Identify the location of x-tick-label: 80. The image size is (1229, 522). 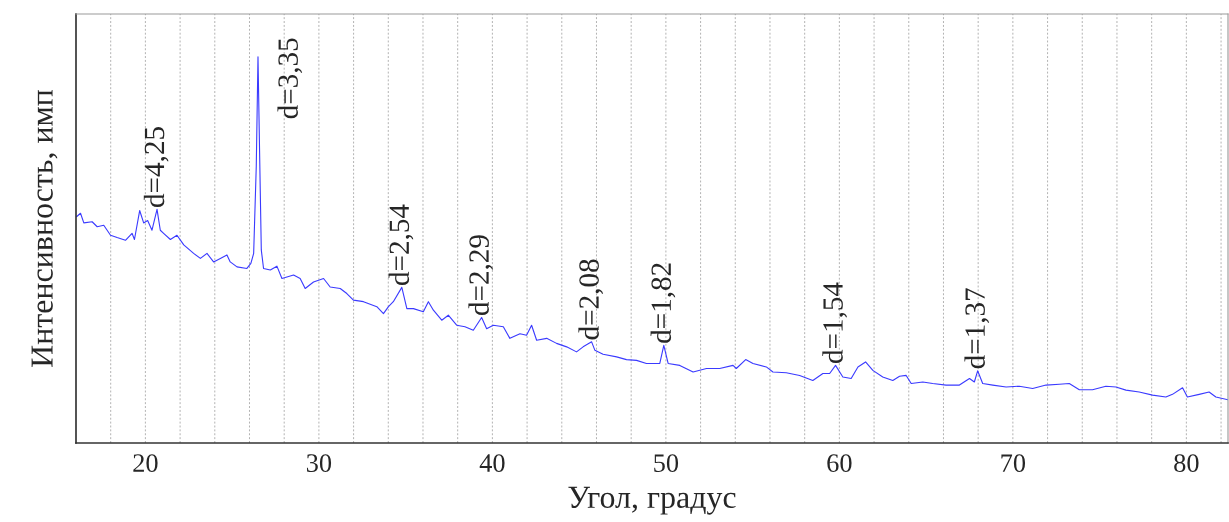
(1186, 463).